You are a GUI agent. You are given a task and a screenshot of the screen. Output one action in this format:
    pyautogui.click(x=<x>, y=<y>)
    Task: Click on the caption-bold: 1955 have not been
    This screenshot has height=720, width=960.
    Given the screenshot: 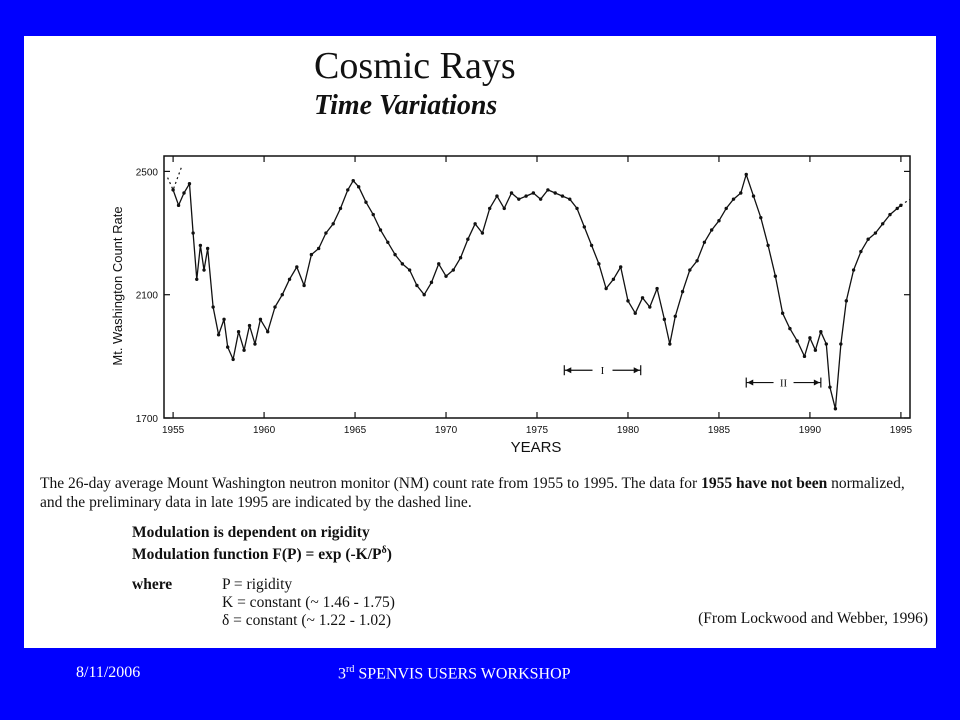 What is the action you would take?
    pyautogui.click(x=764, y=483)
    